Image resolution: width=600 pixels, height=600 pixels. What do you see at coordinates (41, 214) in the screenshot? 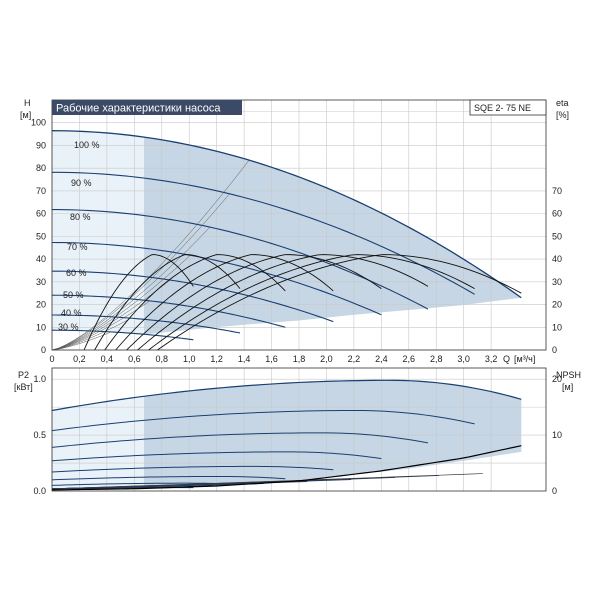
I see `head-tick-label: 60` at bounding box center [41, 214].